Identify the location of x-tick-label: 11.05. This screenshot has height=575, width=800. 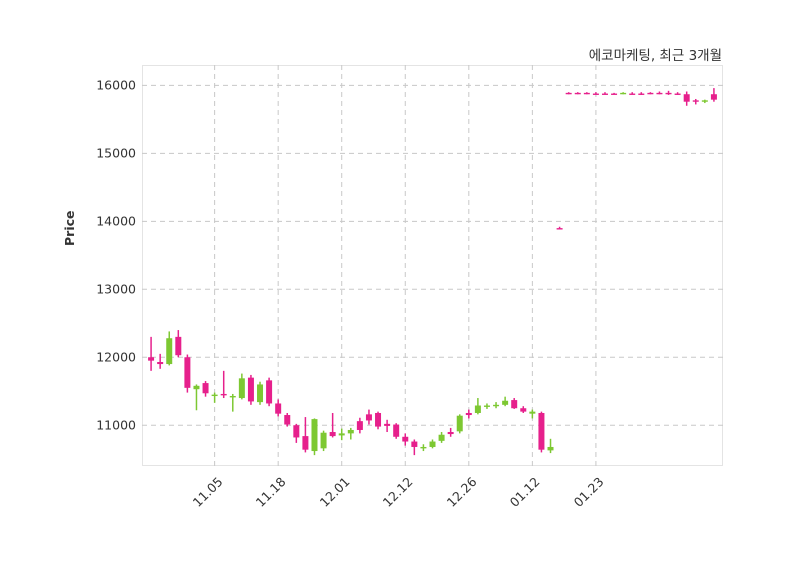
(207, 492).